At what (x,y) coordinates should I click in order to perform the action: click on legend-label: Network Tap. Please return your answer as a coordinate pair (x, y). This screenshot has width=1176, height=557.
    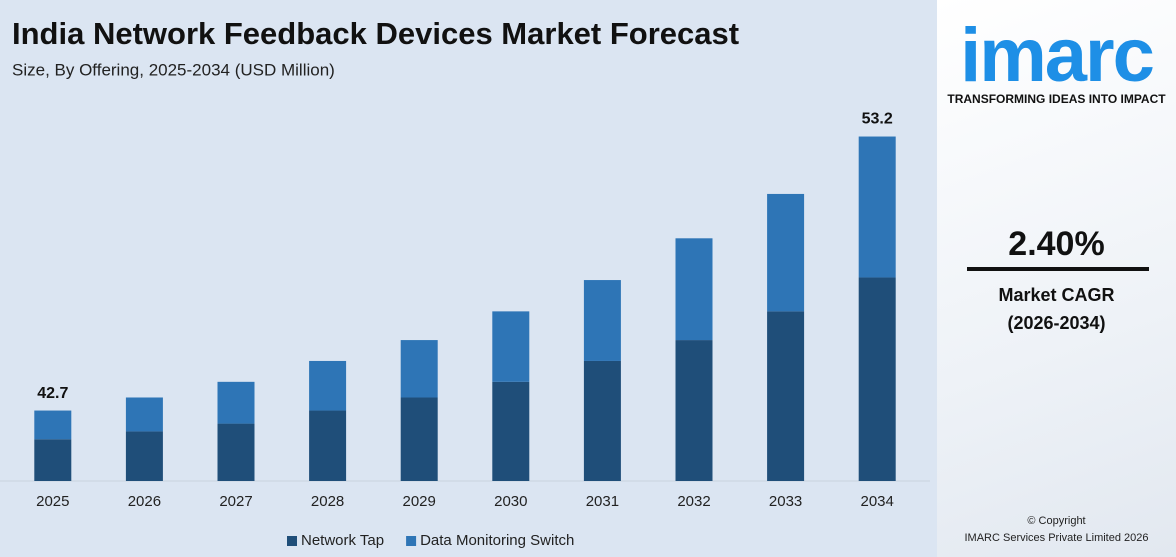
    Looking at the image, I should click on (342, 540).